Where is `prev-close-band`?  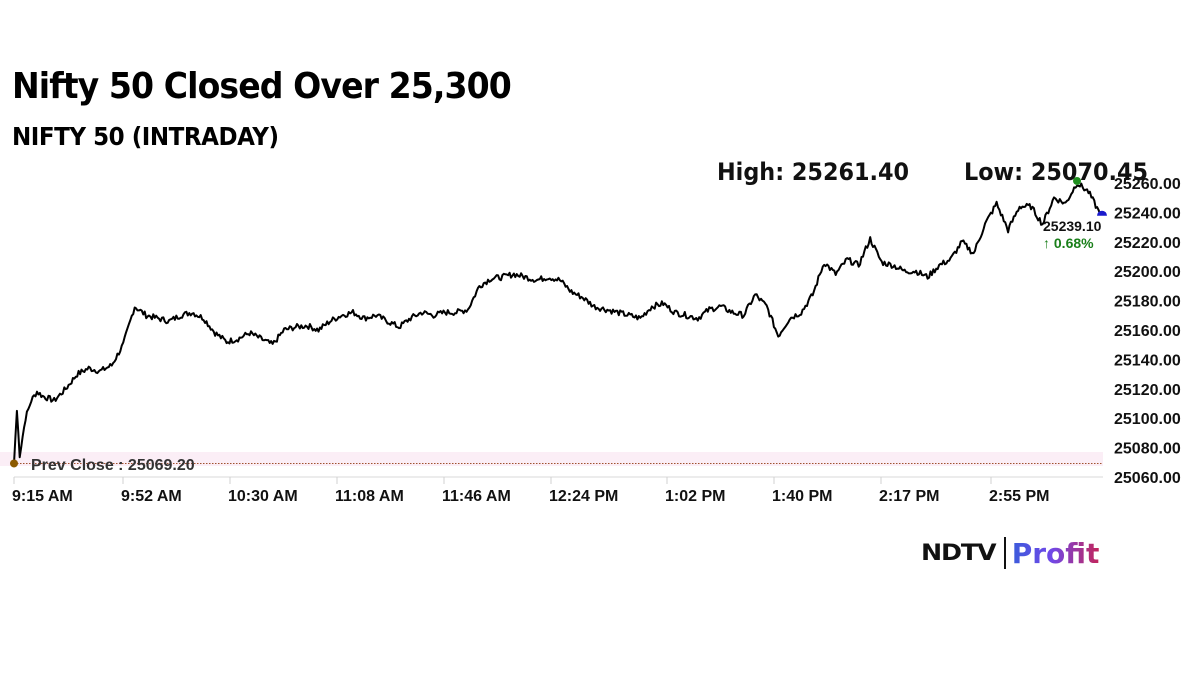 prev-close-band is located at coordinates (551, 459).